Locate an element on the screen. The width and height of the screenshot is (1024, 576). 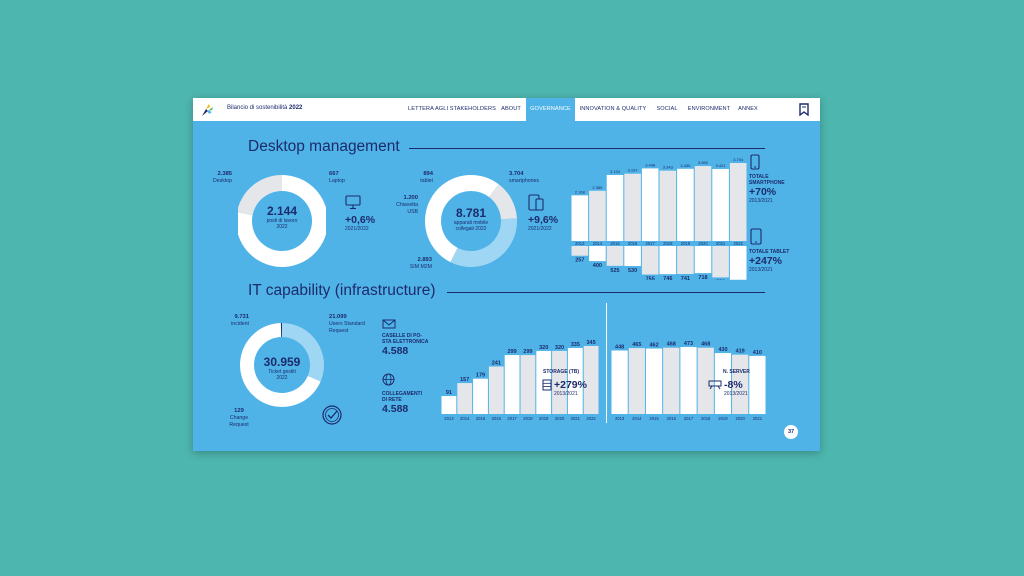
users-request-label: 21.099 Users Standard Request is located at coordinates (347, 324).